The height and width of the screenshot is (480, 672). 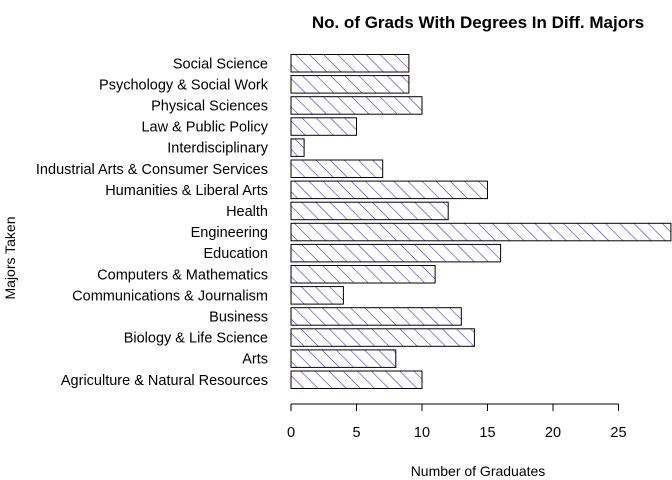 What do you see at coordinates (618, 433) in the screenshot?
I see `x-tick-label-25: 25` at bounding box center [618, 433].